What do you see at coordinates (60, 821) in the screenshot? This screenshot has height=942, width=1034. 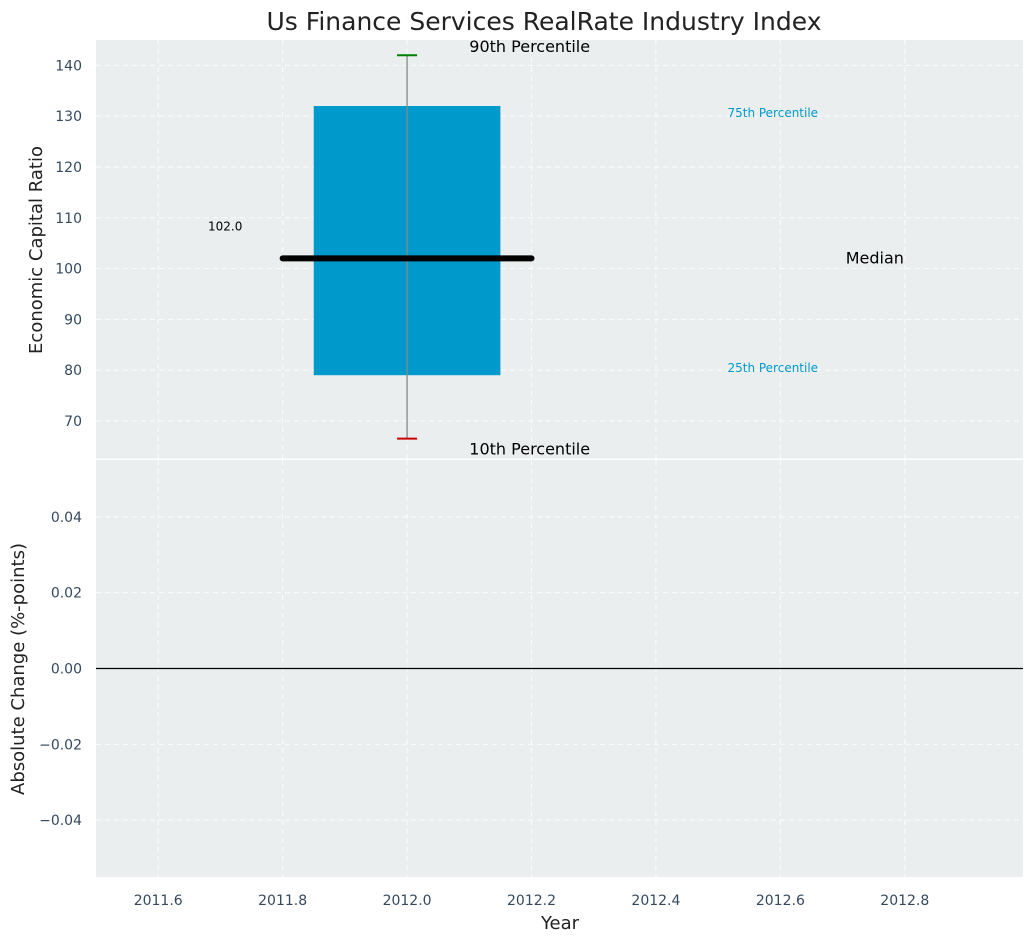 I see `bottom-y-tick-label: −0.04` at bounding box center [60, 821].